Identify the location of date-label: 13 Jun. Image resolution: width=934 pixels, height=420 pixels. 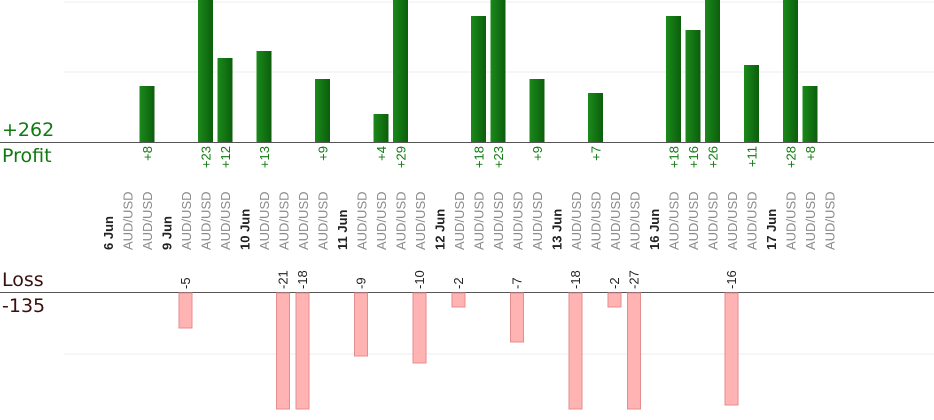
(557, 229).